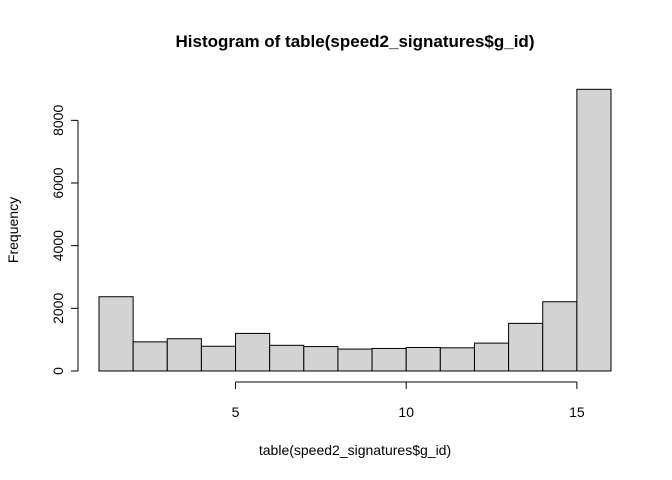 The height and width of the screenshot is (480, 672). I want to click on x-axis: 5 10 15, so click(408, 400).